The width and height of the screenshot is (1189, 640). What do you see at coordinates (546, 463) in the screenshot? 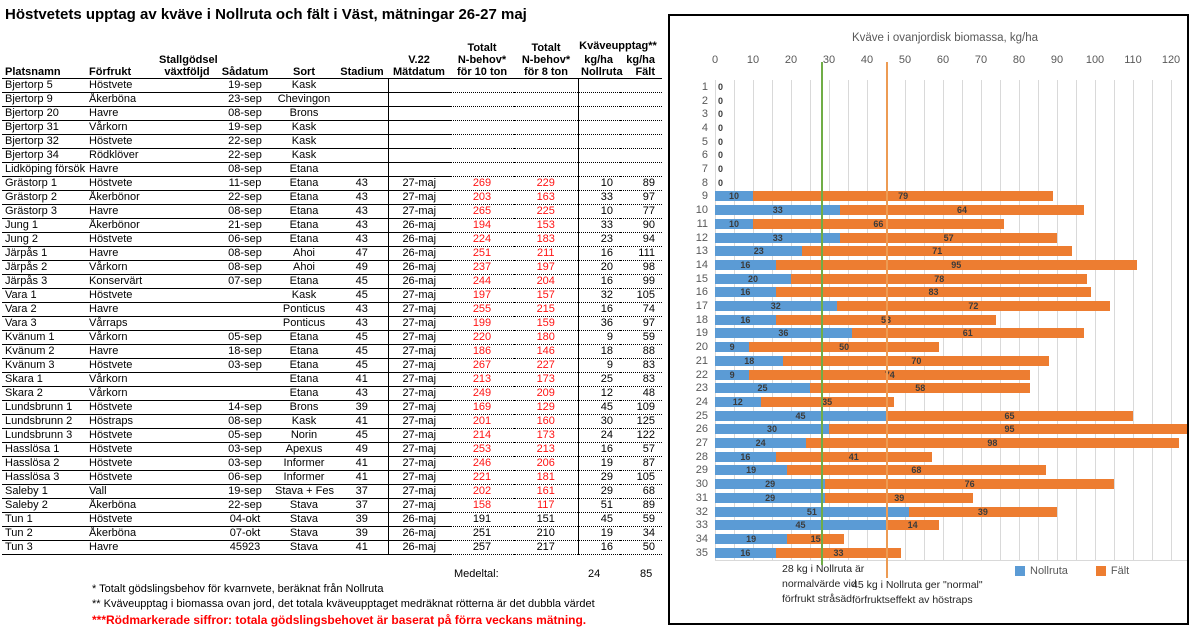
I see `table-cell: 206` at bounding box center [546, 463].